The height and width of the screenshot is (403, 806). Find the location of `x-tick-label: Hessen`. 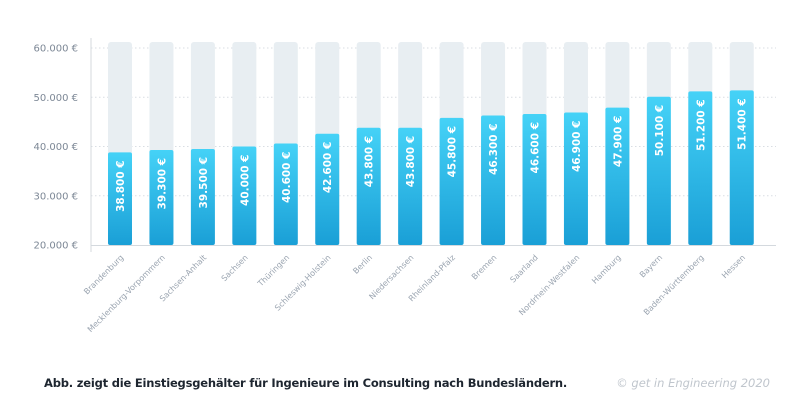

x-tick-label: Hessen is located at coordinates (733, 266).